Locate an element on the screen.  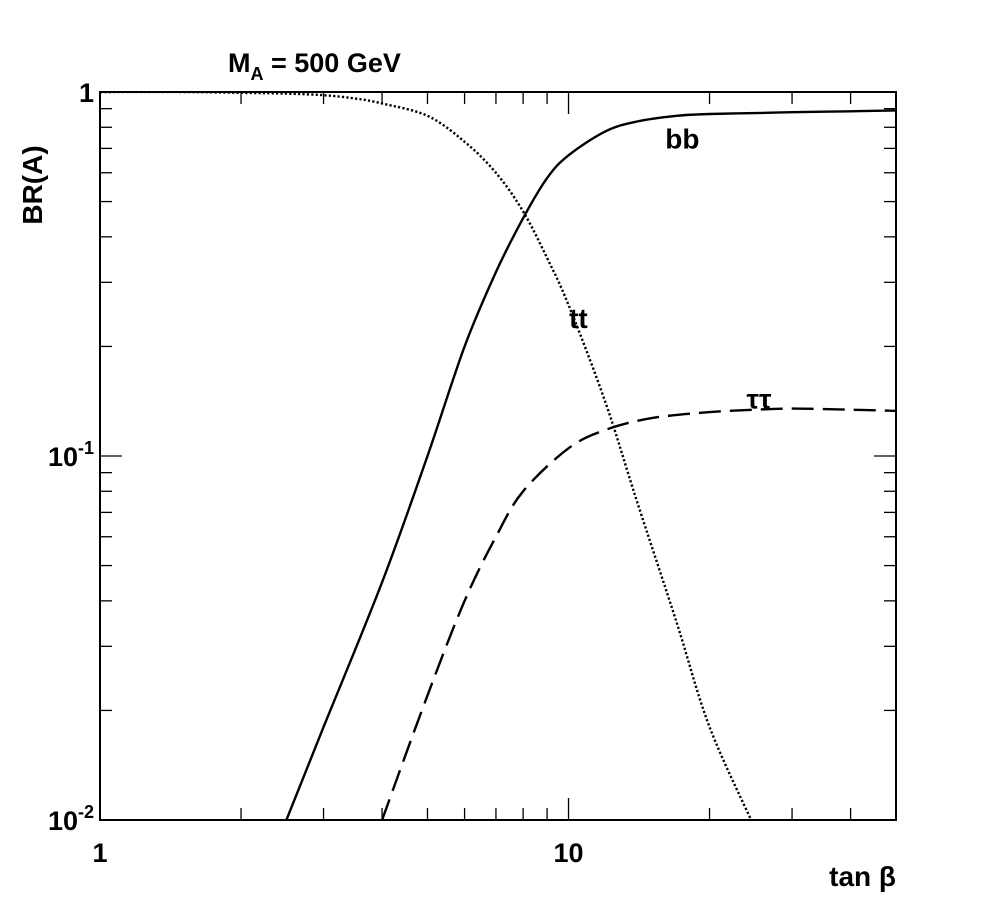
y-axis-title: BR(A) is located at coordinates (32, 184).